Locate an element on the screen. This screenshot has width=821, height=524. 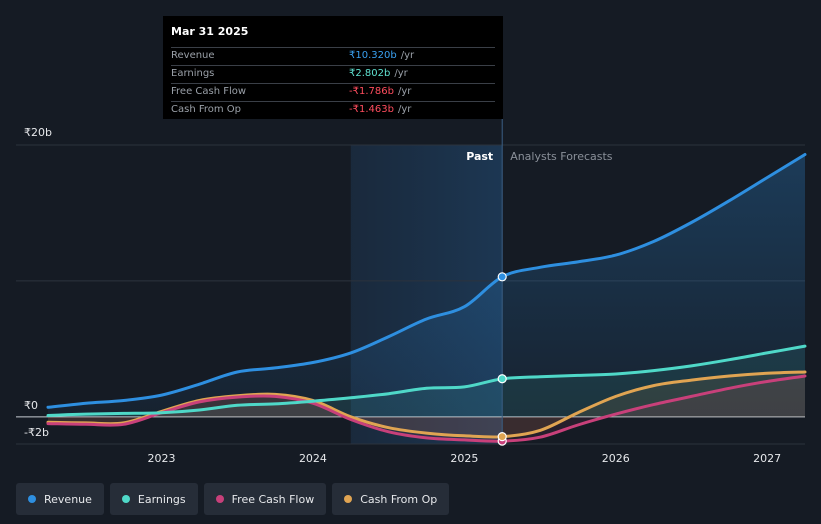
past-label: Past is located at coordinates (479, 156).